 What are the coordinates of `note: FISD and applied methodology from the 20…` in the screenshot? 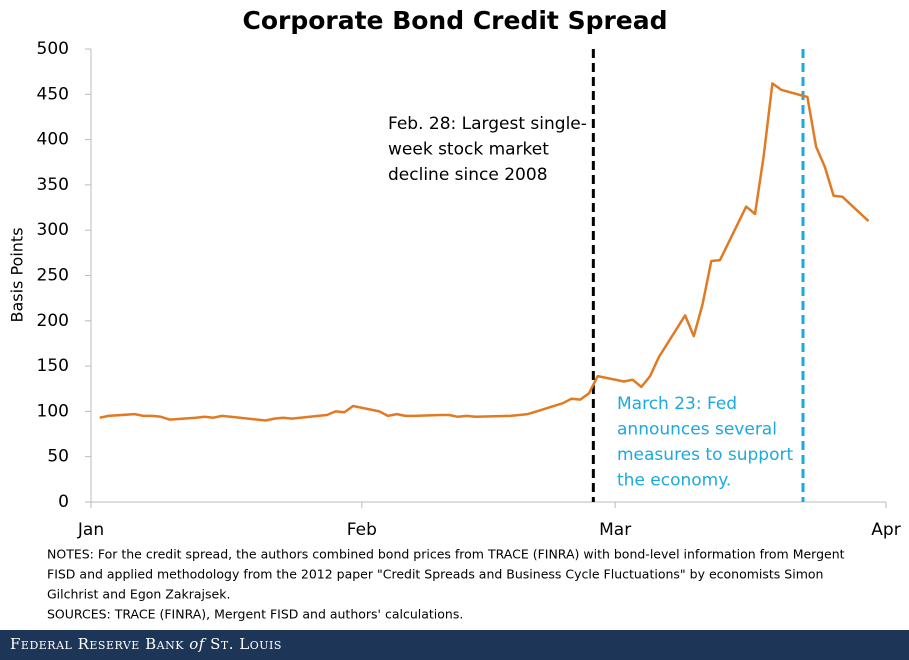 It's located at (435, 574).